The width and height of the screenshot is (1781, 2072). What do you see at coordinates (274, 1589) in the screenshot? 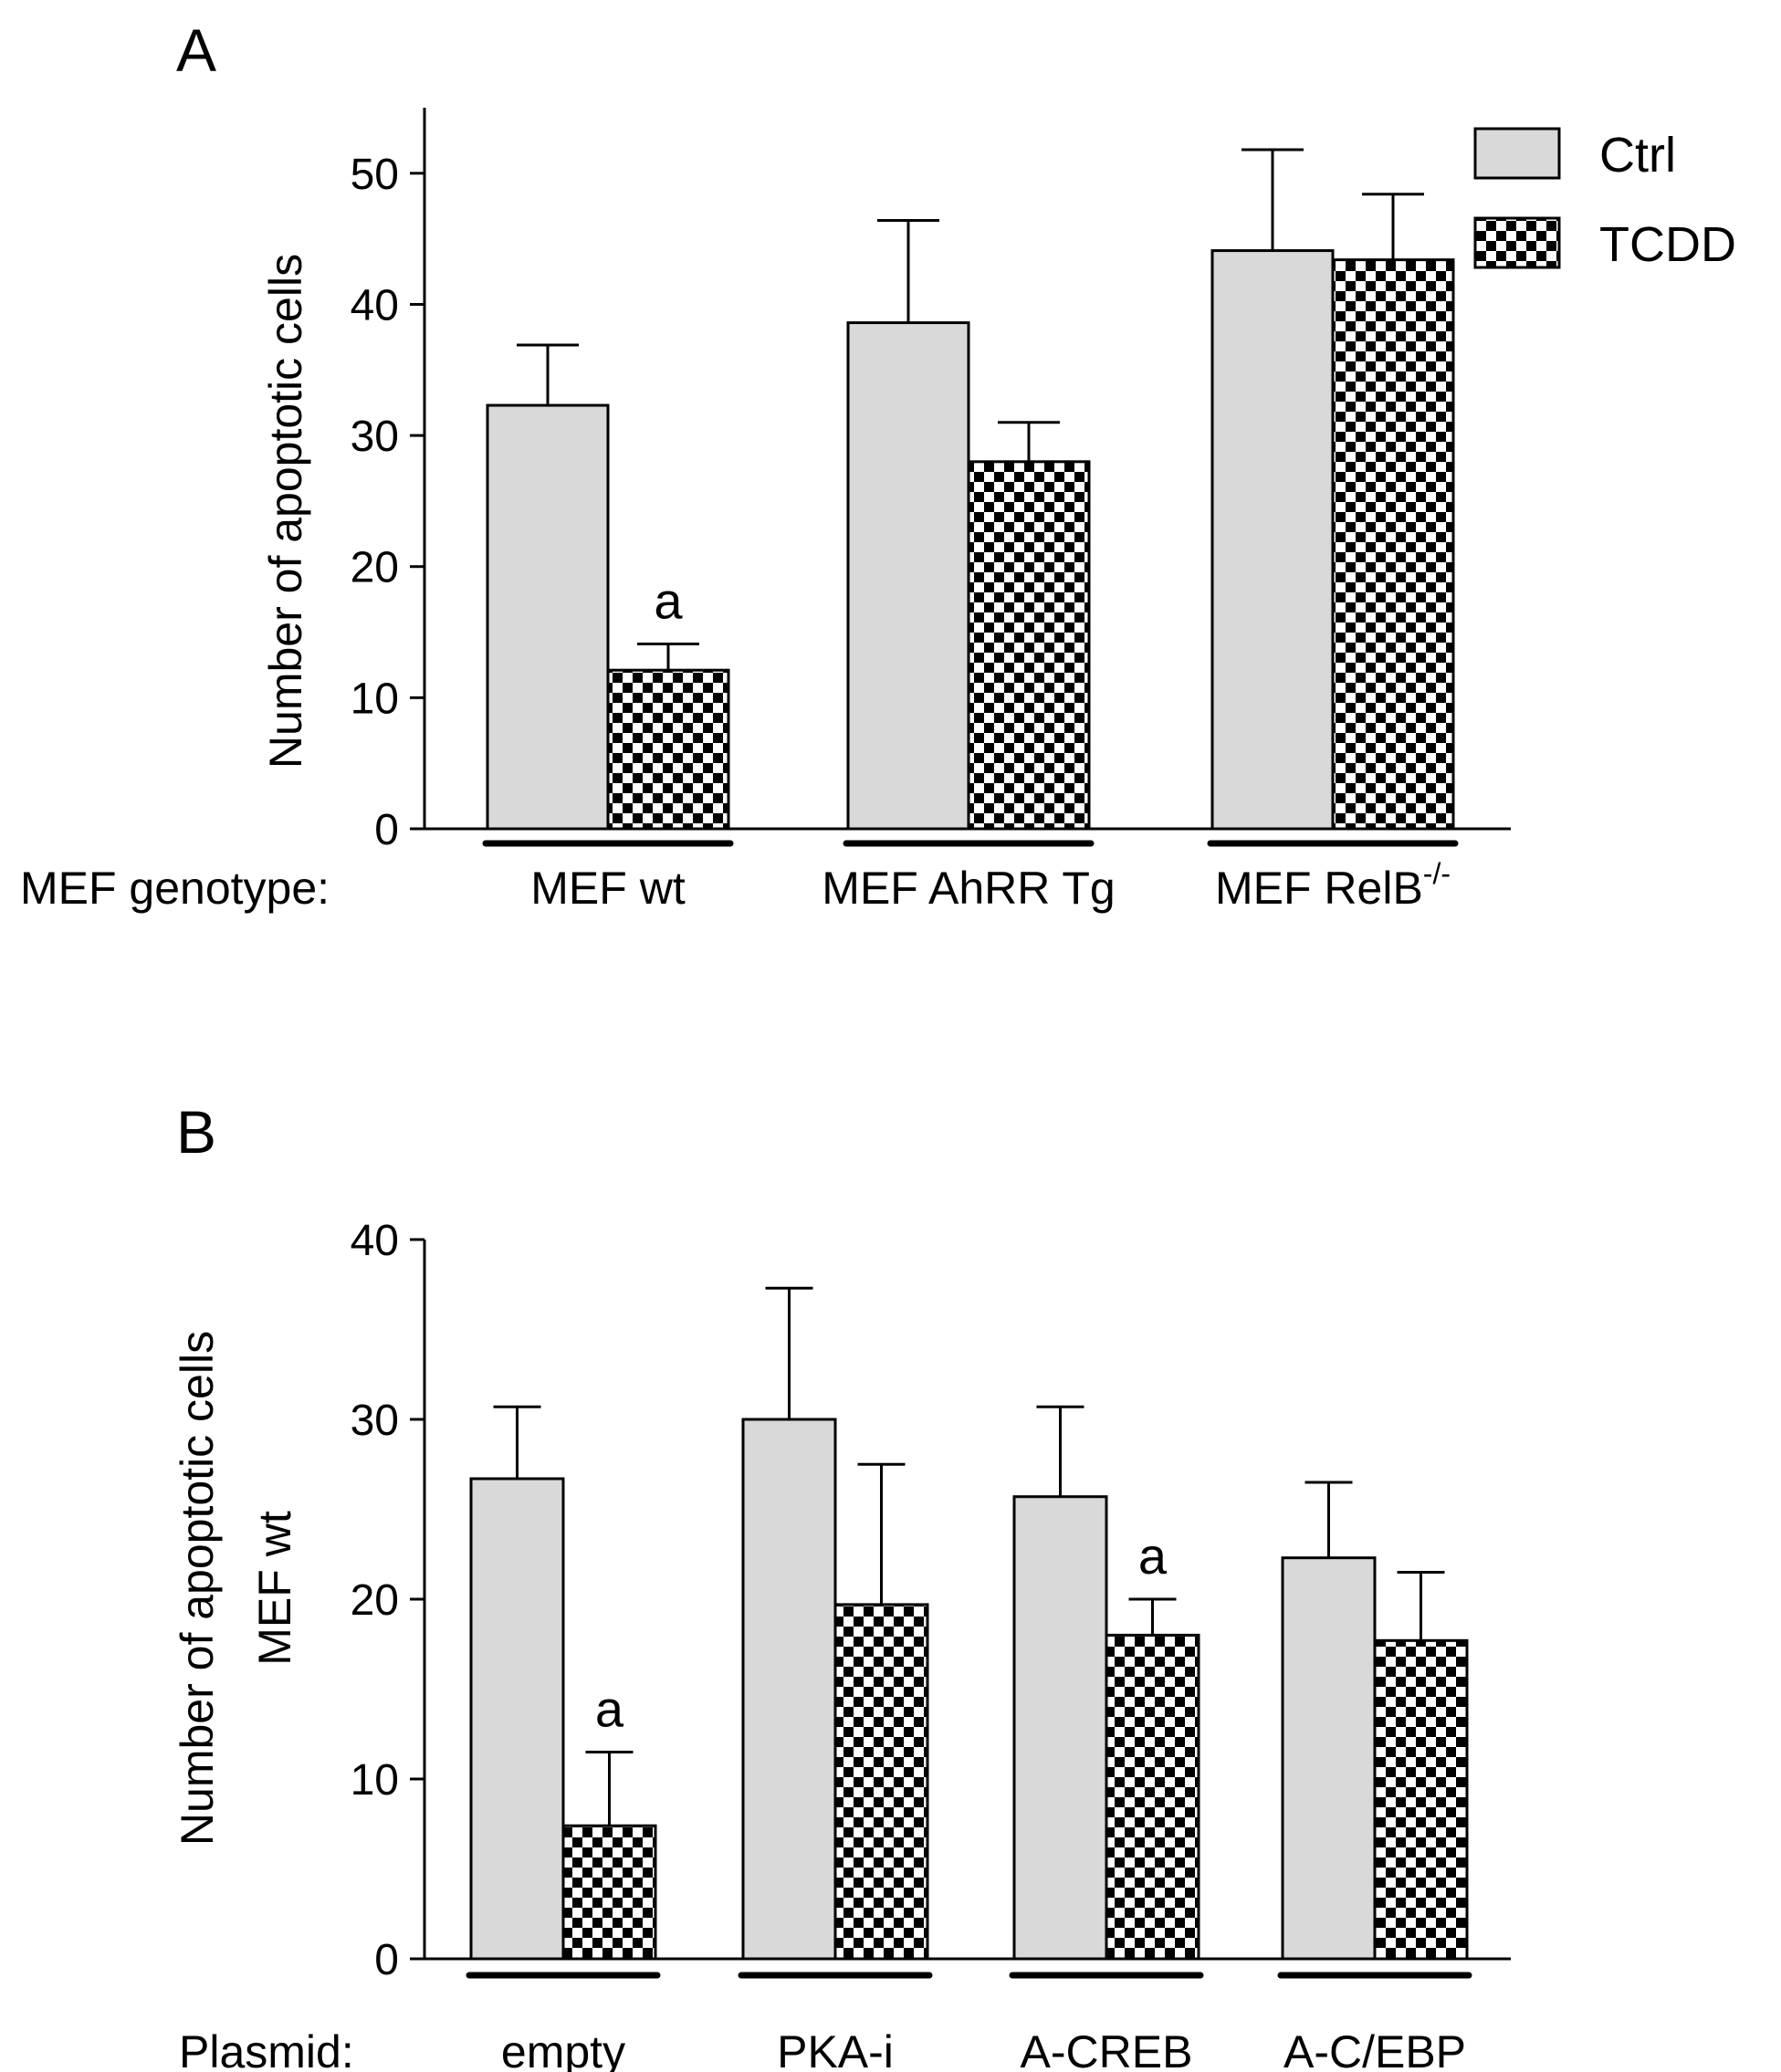
I see `panel-b-y-axis-title-line2: MEF wt` at bounding box center [274, 1589].